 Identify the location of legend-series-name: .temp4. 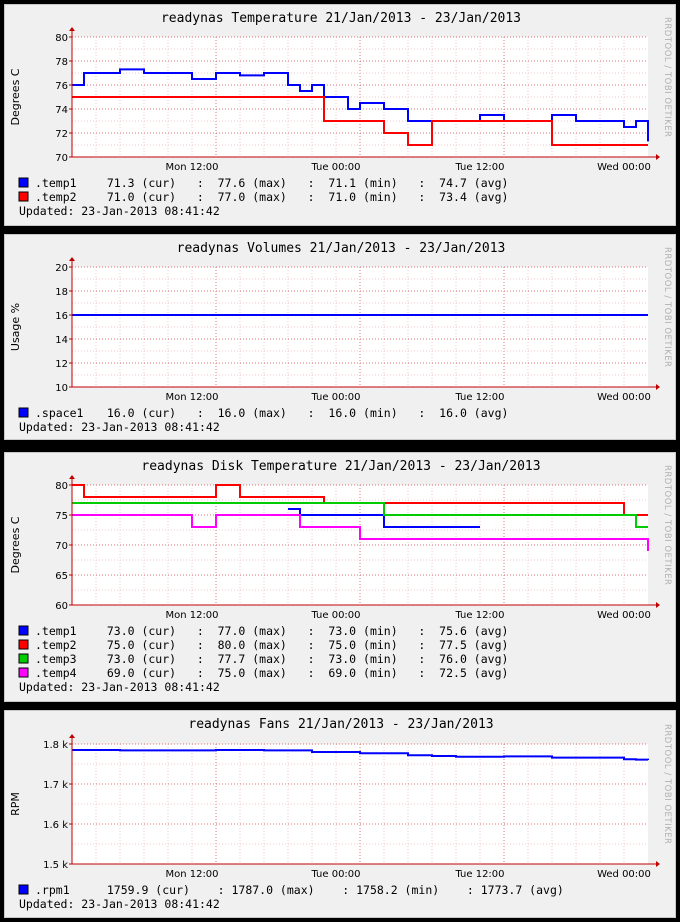
(56, 673).